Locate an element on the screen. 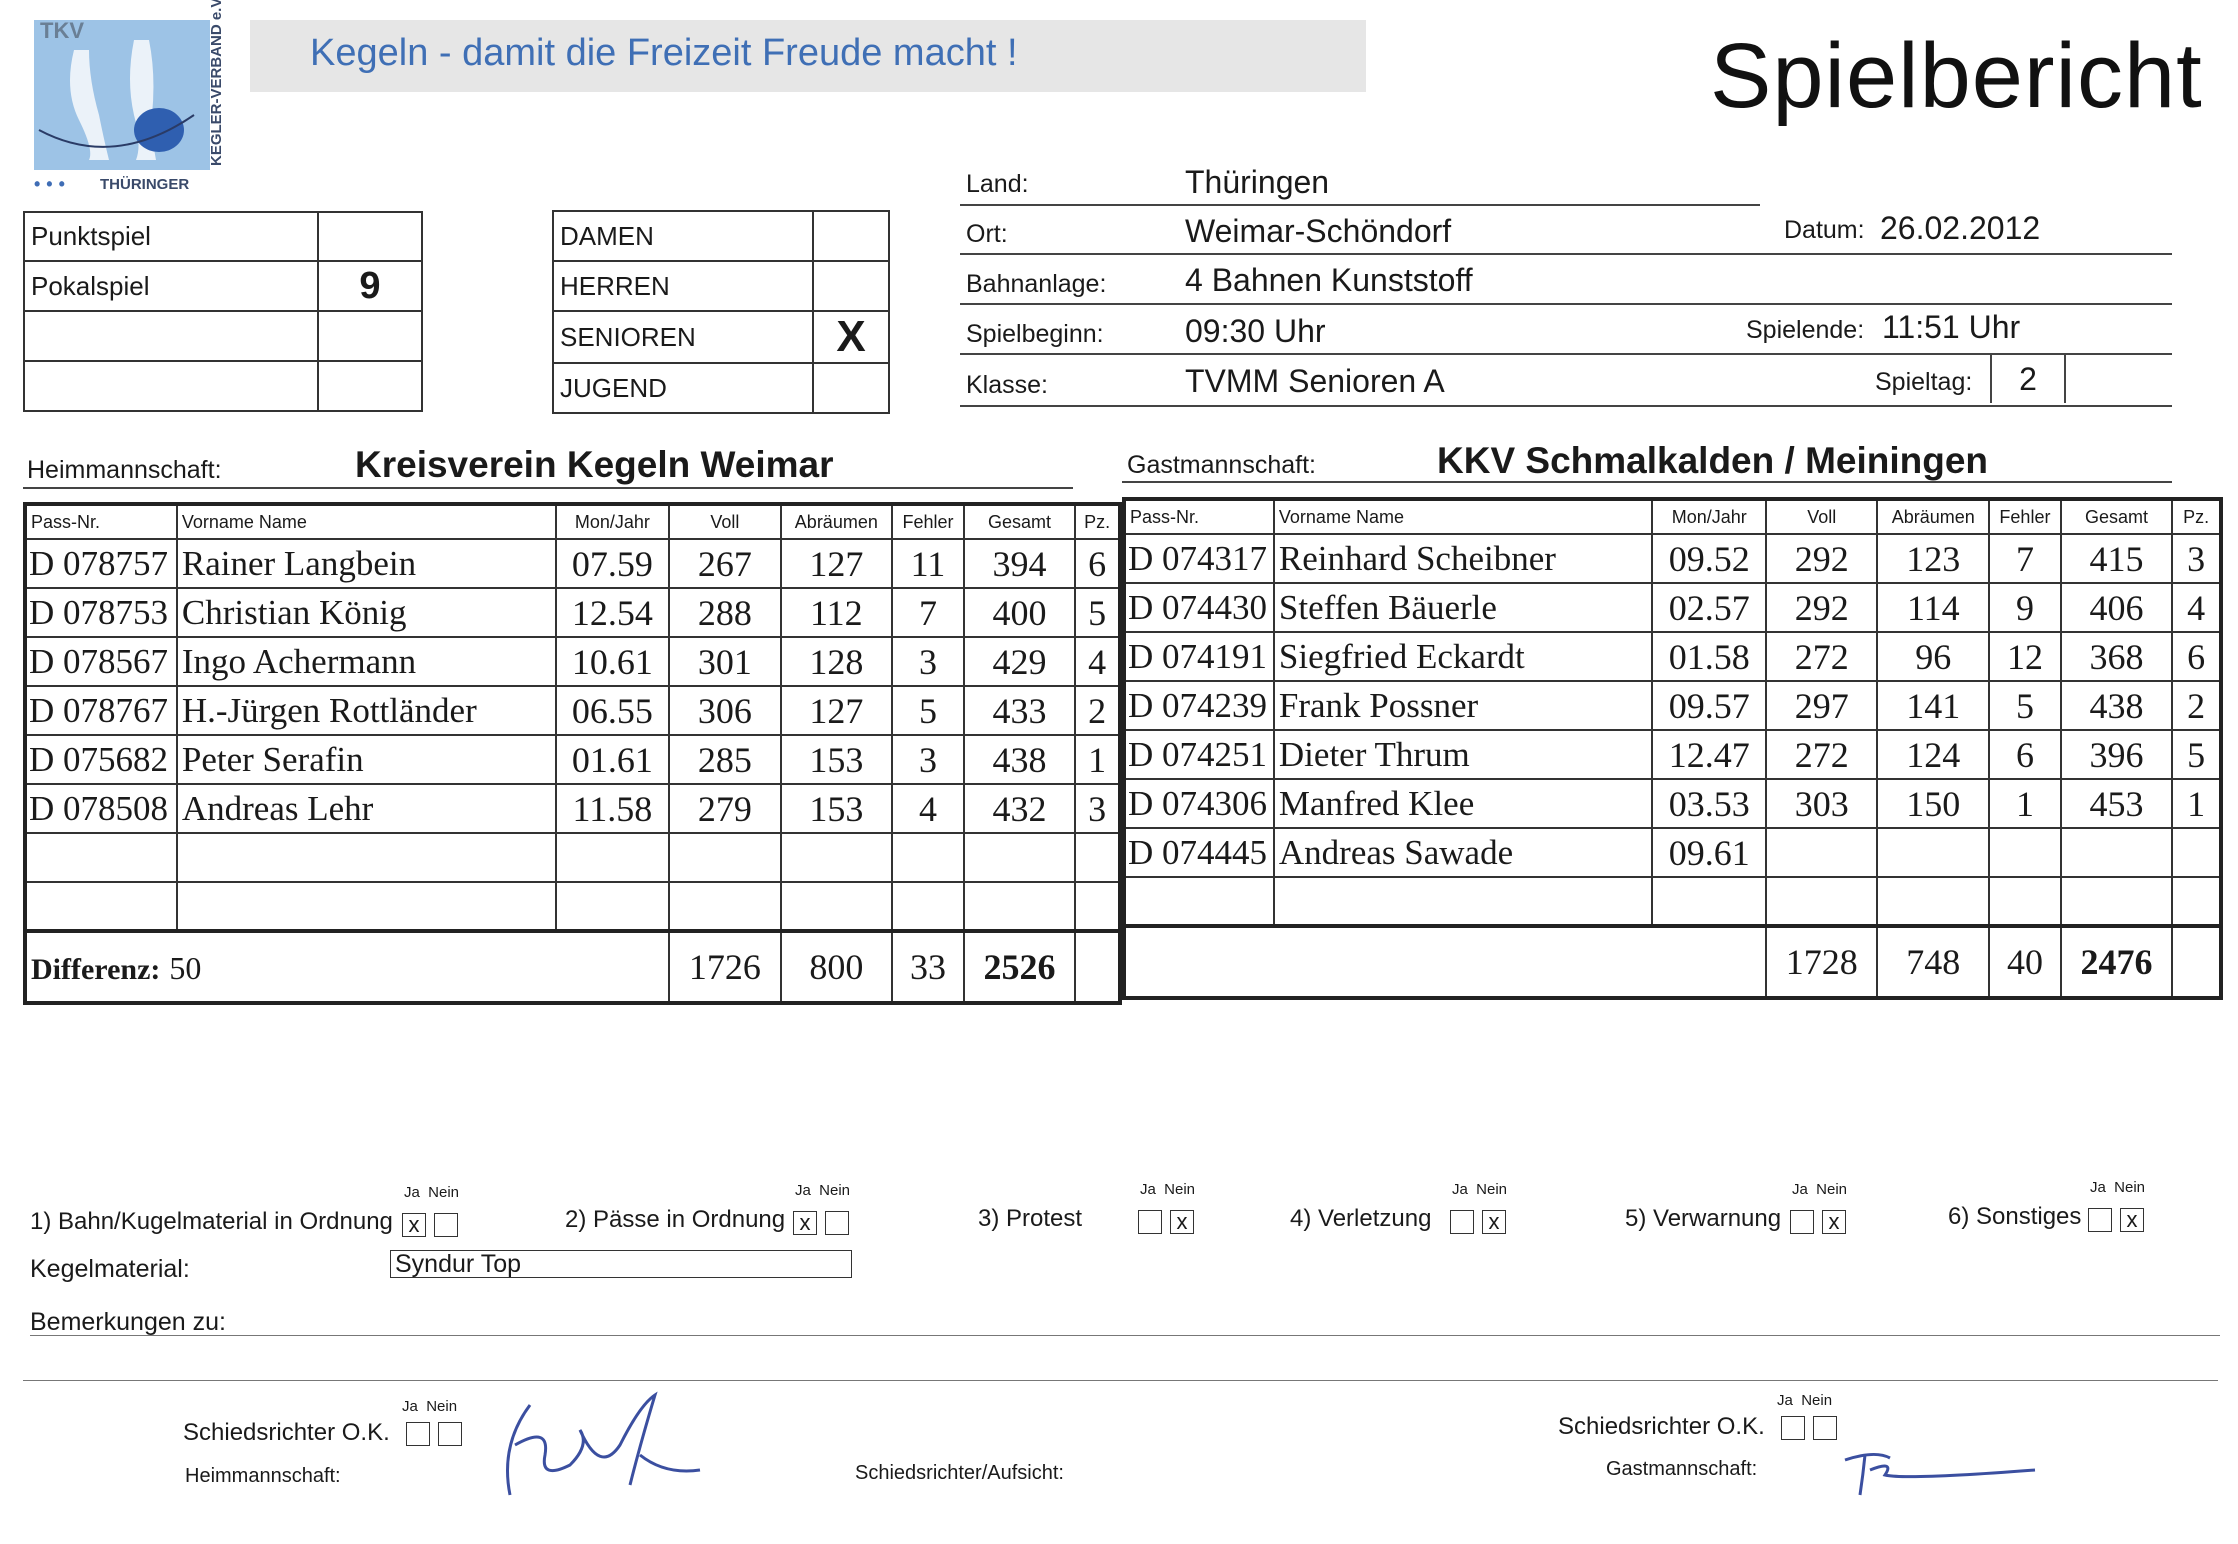  beginn-value: 09:30 Uhr is located at coordinates (1255, 331).